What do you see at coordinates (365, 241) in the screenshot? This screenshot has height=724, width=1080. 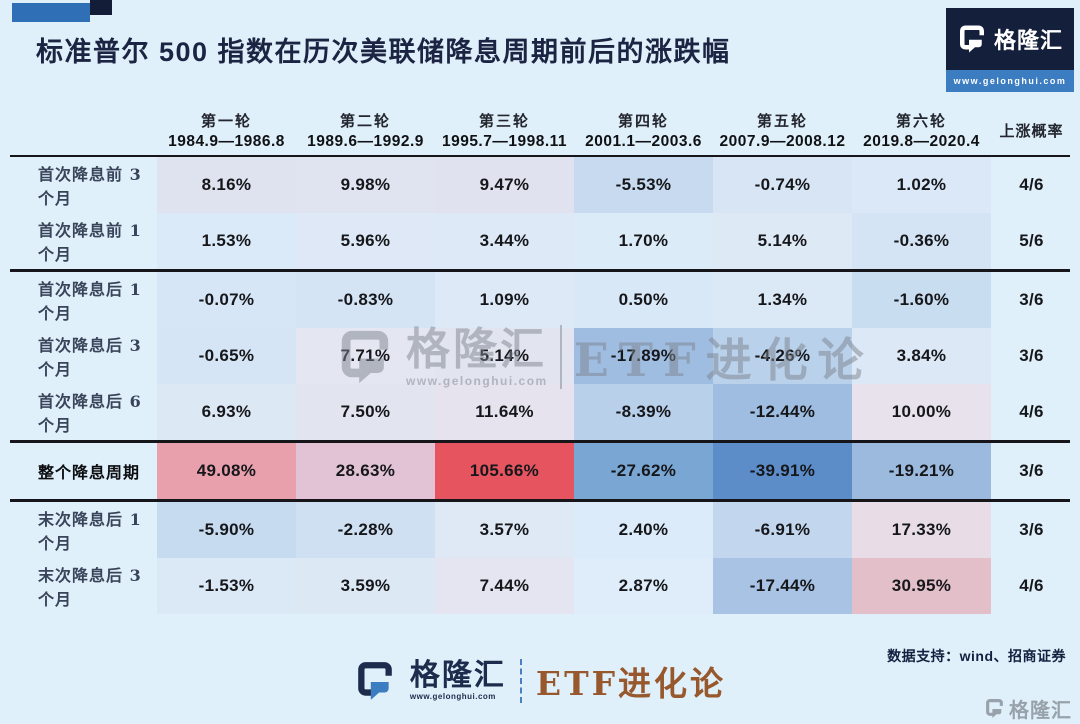 I see `value-cell: 5.96%` at bounding box center [365, 241].